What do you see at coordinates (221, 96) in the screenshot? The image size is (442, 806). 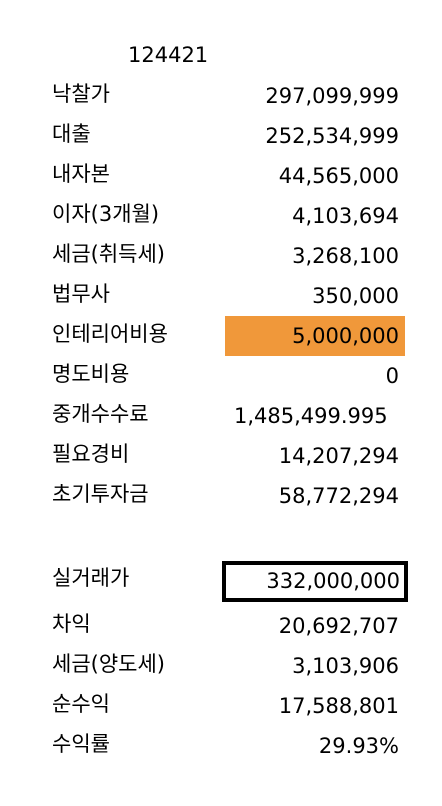 I see `row-bid-price: 낙찰가 297,099,999` at bounding box center [221, 96].